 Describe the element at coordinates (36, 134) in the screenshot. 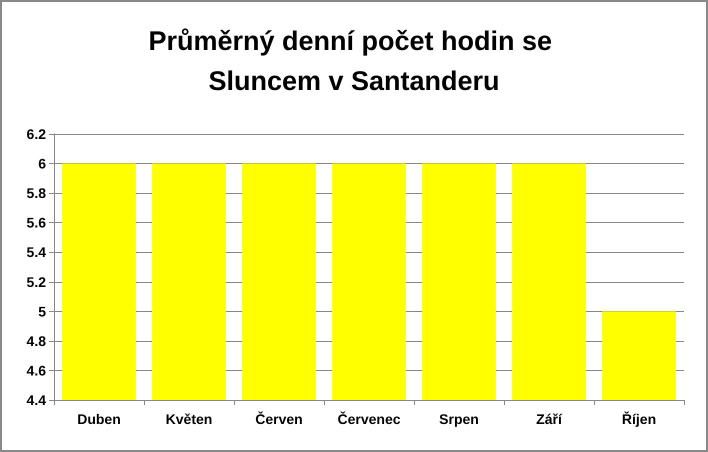

I see `y-tick-label: 6.2` at that location.